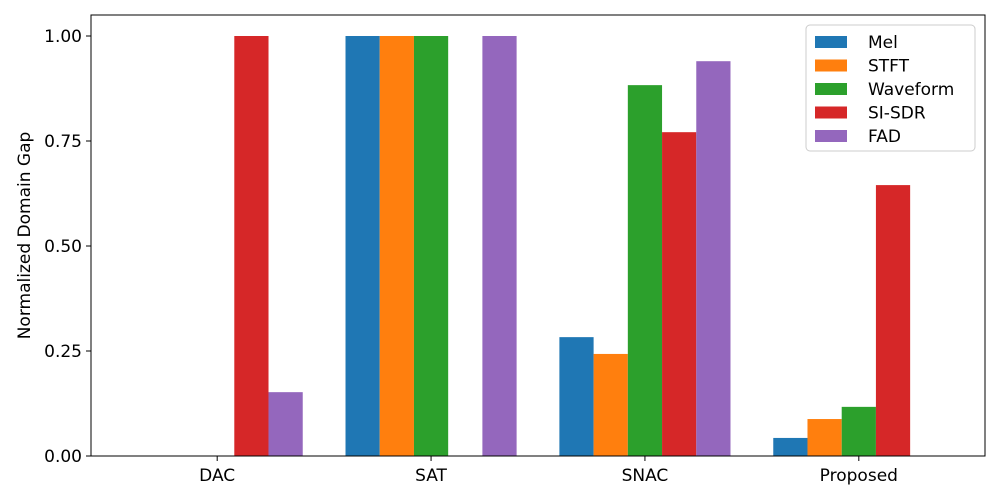  Describe the element at coordinates (883, 43) in the screenshot. I see `legend-label: Mel` at that location.